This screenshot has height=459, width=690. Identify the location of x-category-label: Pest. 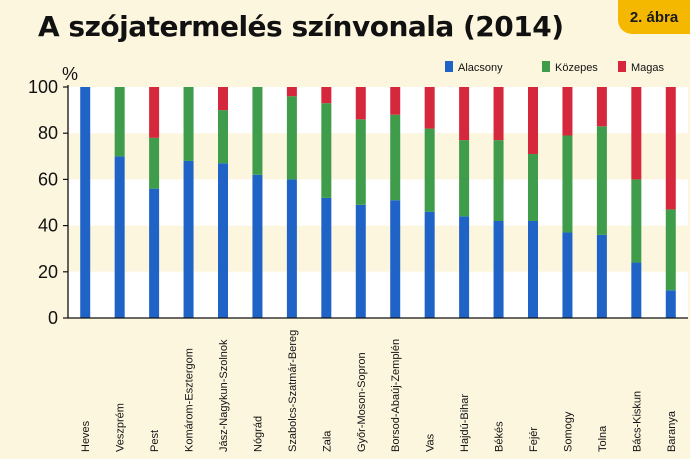
(155, 441).